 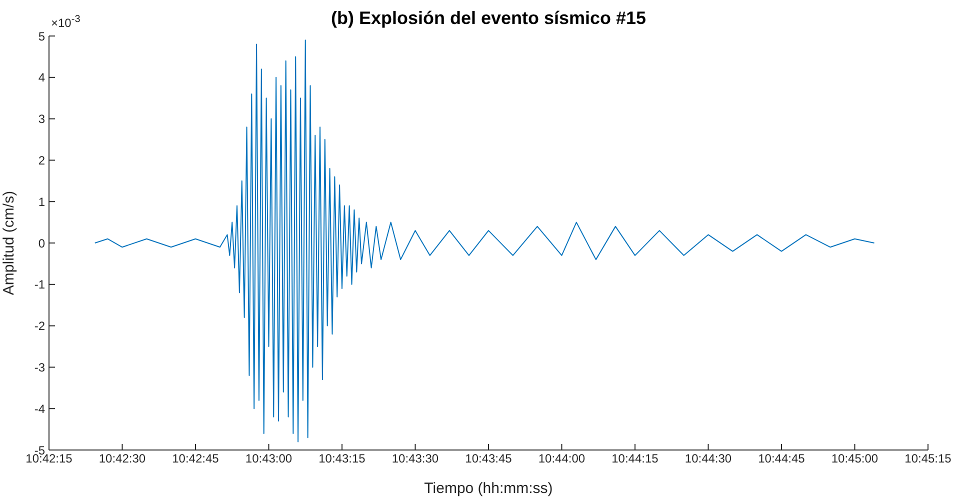 What do you see at coordinates (65, 22) in the screenshot?
I see `axis-exponent: ×10$^{-3}$` at bounding box center [65, 22].